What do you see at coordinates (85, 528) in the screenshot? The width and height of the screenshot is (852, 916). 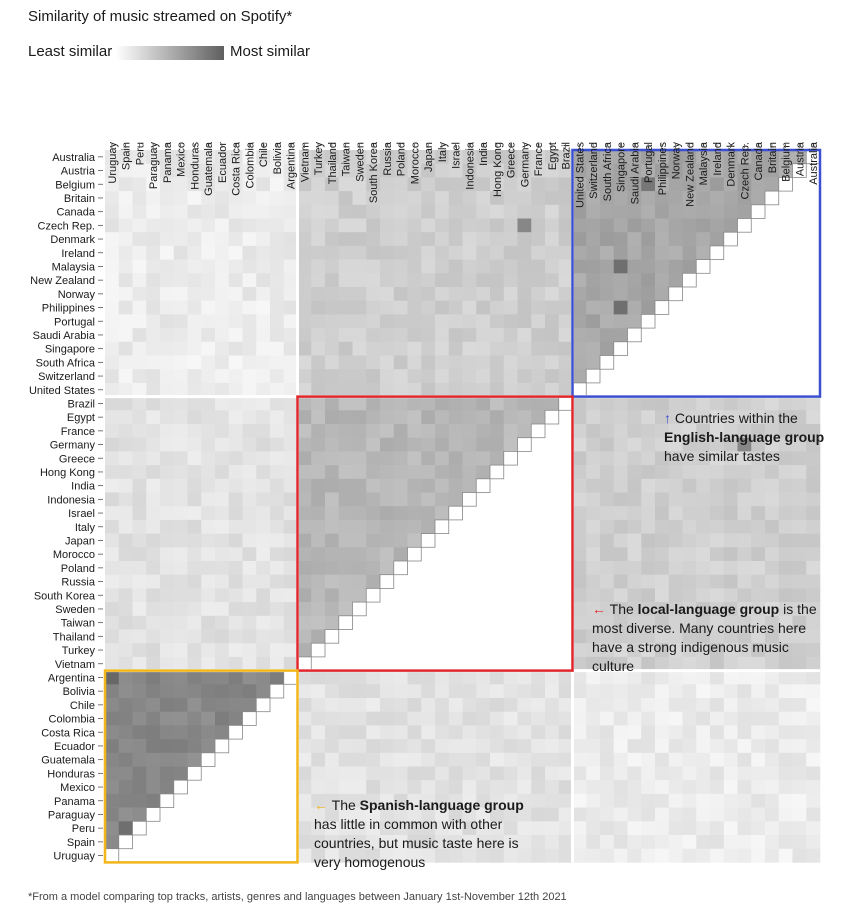 I see `row-label: Italy` at bounding box center [85, 528].